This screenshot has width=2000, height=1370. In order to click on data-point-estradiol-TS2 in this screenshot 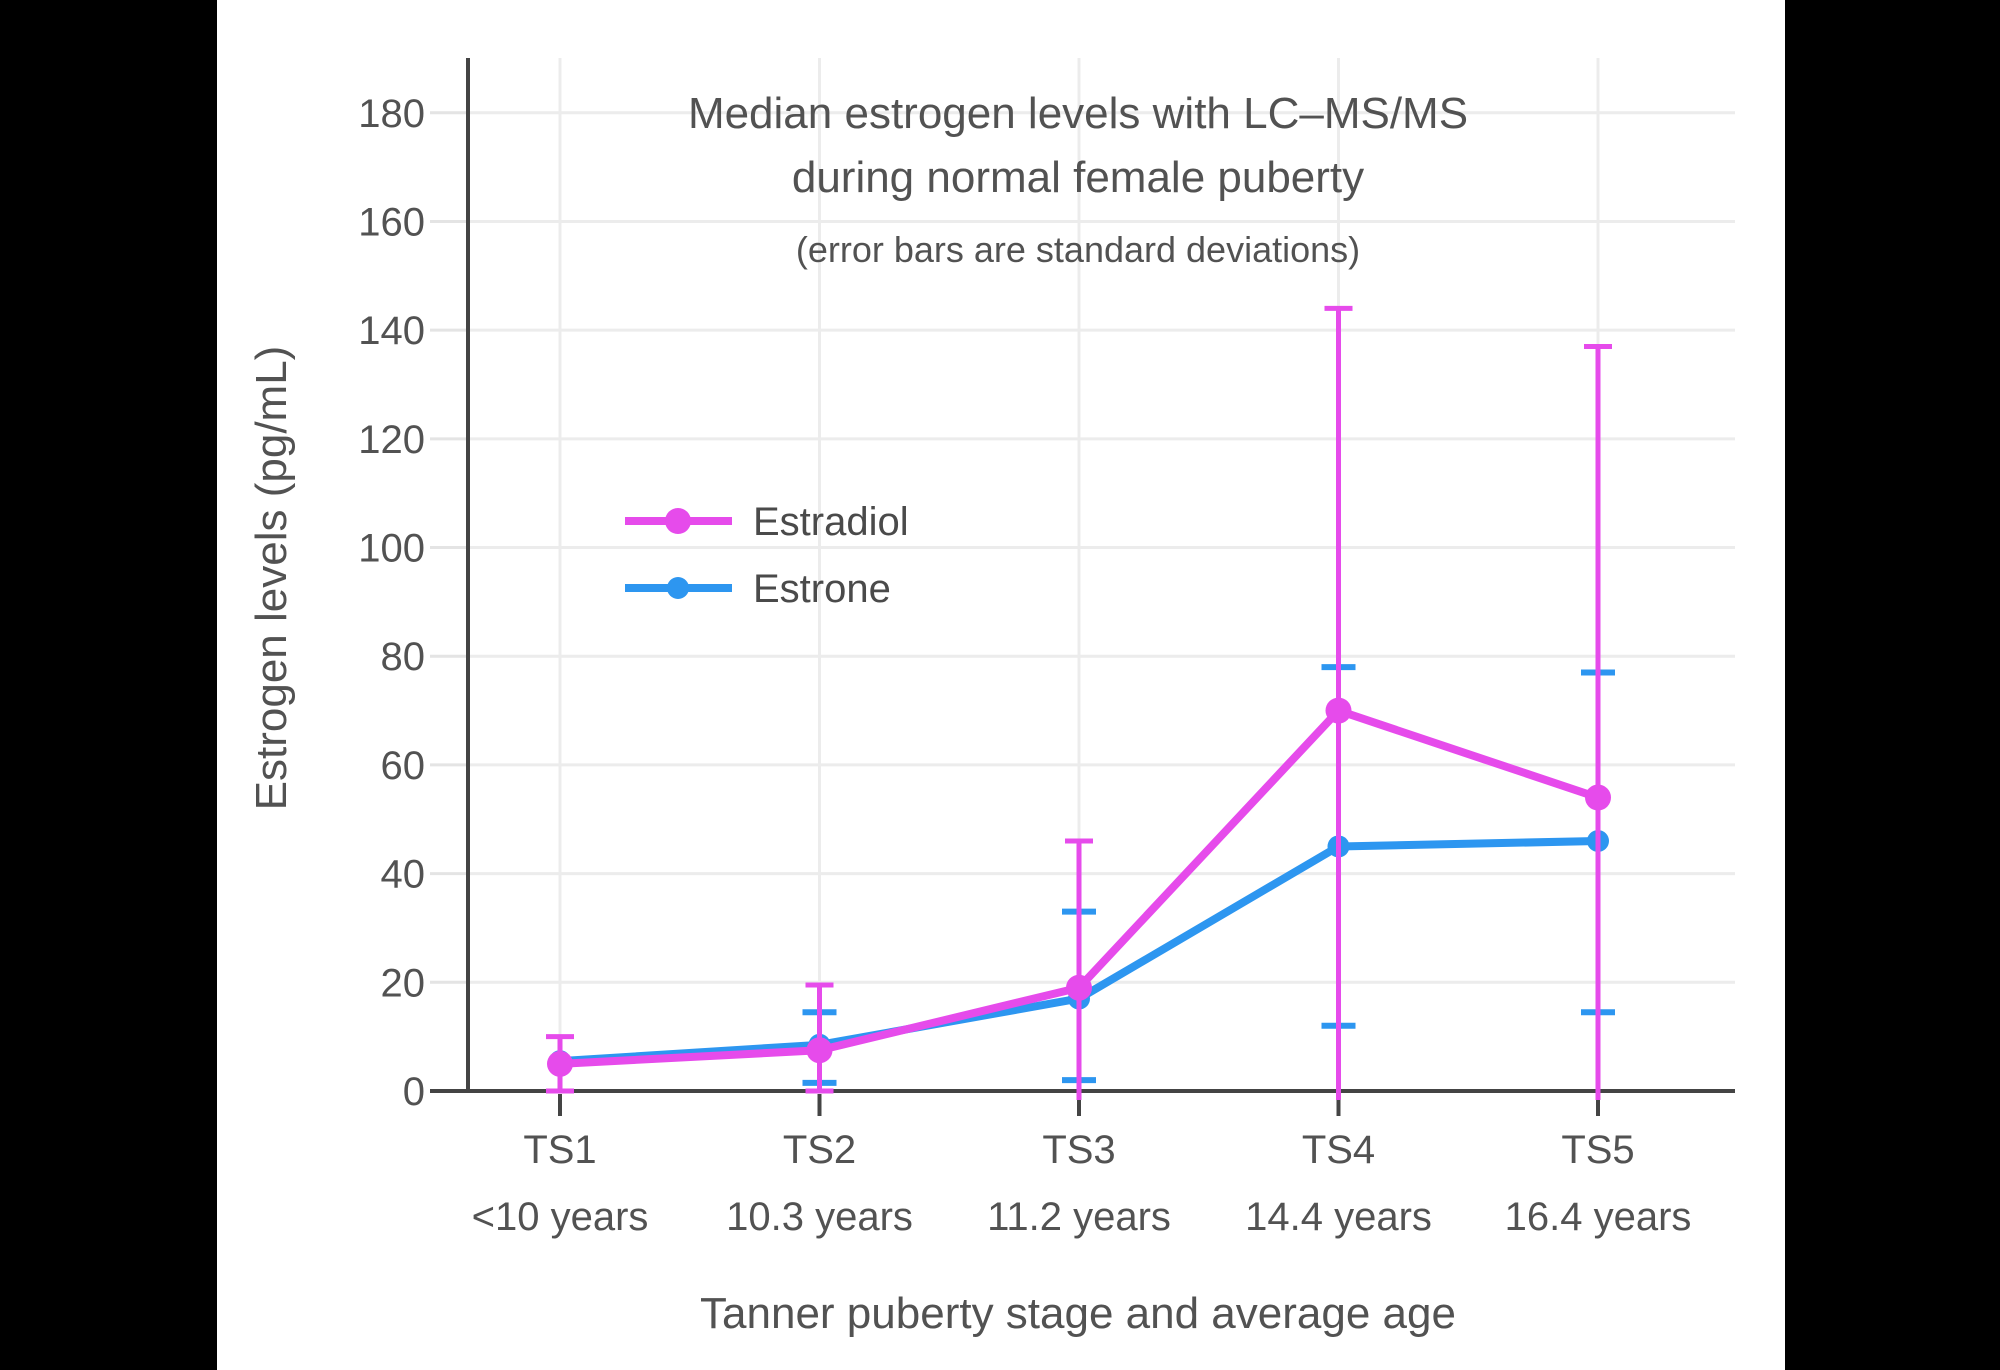, I will do `click(819, 1050)`.